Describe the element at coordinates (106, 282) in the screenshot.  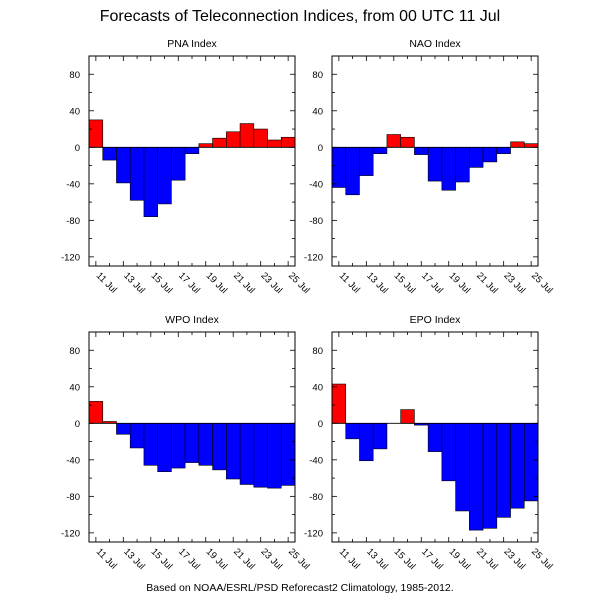
I see `x-tick-label: 11 Jul` at that location.